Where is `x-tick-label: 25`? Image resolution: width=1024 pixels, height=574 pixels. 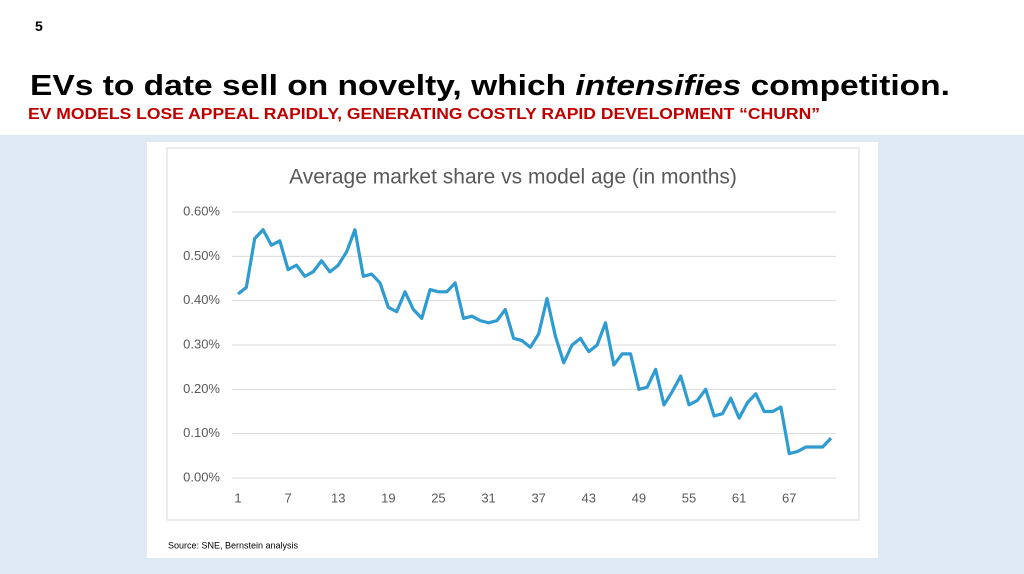 x-tick-label: 25 is located at coordinates (438, 497).